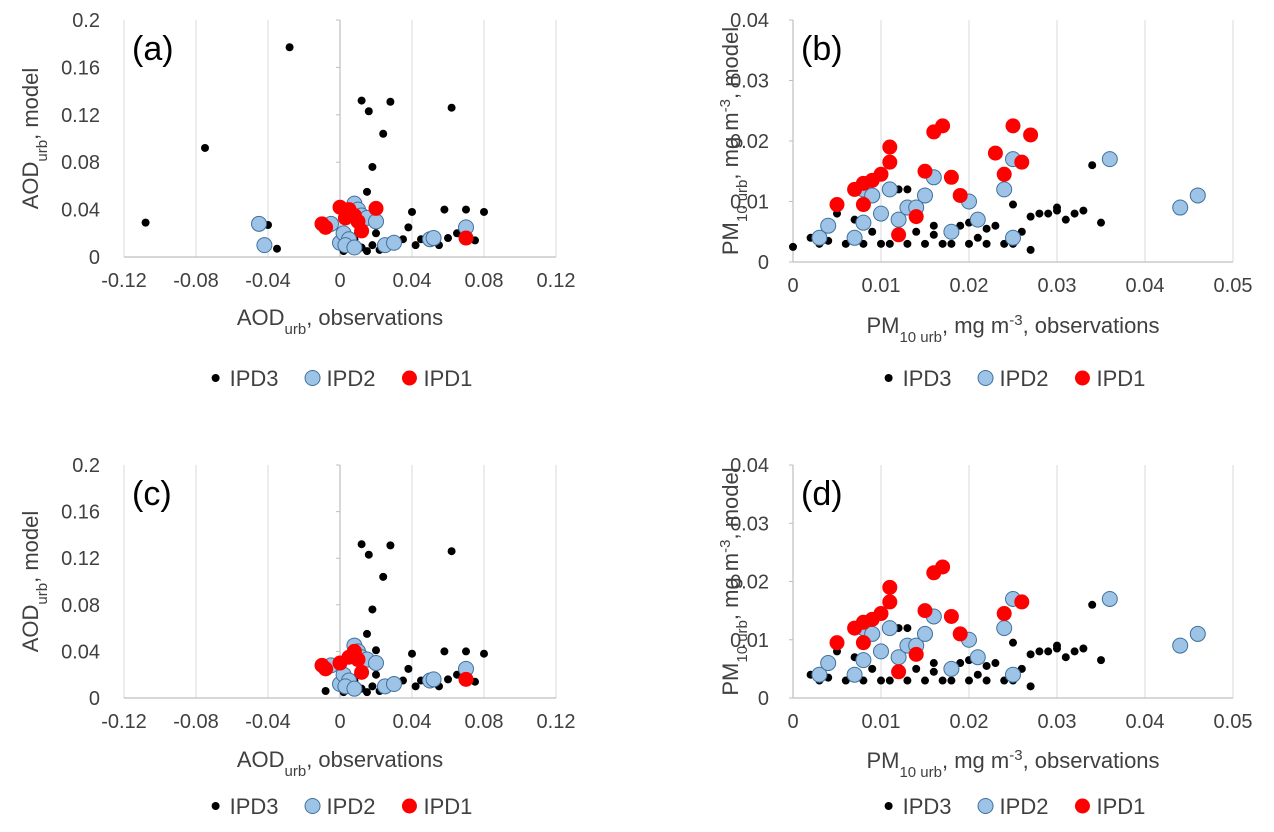  What do you see at coordinates (42, 151) in the screenshot?
I see `y-axis-title-part: urb` at bounding box center [42, 151].